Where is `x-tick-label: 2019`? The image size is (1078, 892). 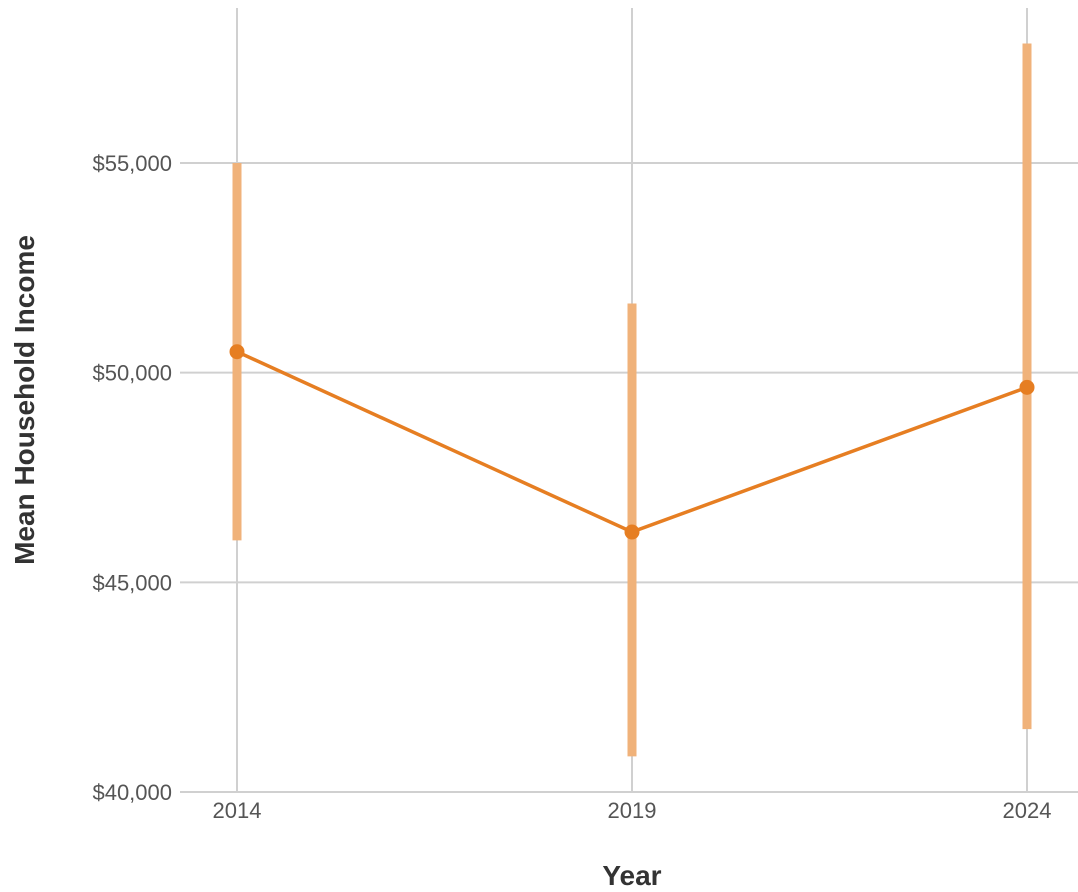 x-tick-label: 2019 is located at coordinates (632, 810).